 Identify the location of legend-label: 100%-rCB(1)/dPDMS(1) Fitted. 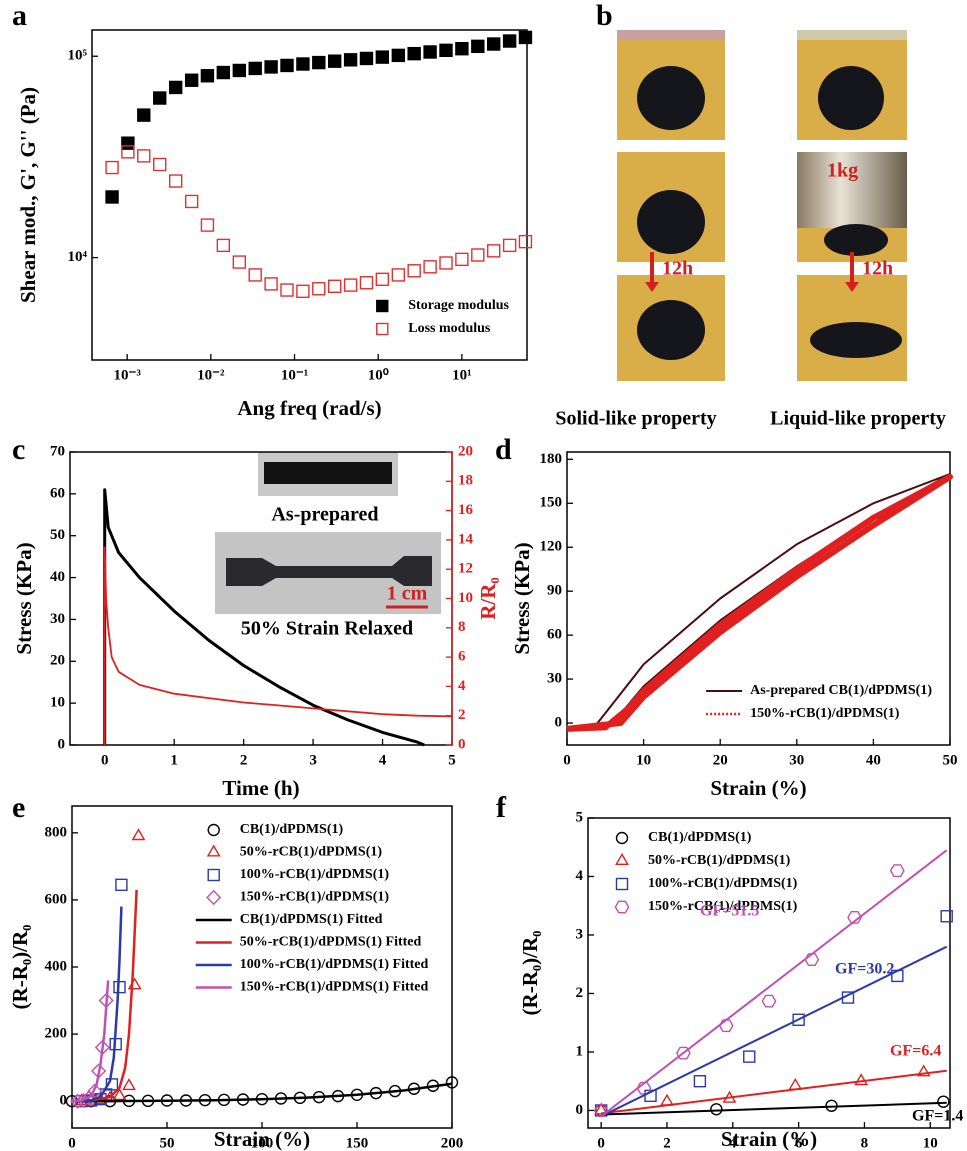
(334, 964).